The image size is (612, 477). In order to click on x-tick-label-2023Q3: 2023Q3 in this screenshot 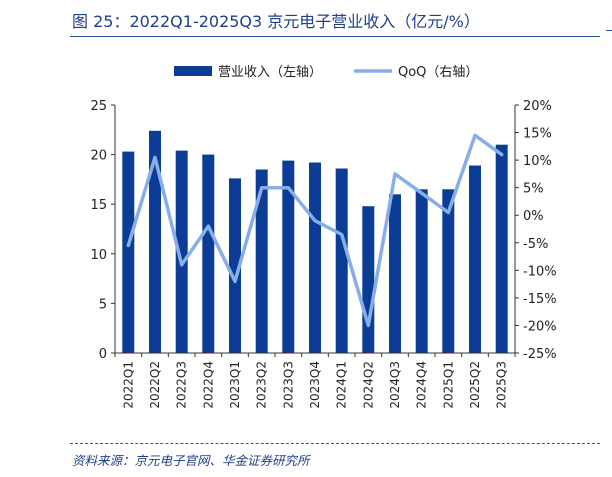, I will do `click(288, 385)`.